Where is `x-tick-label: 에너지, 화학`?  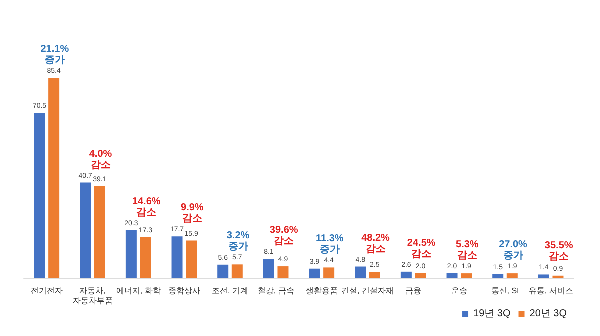
x-tick-label: 에너지, 화학 is located at coordinates (138, 291).